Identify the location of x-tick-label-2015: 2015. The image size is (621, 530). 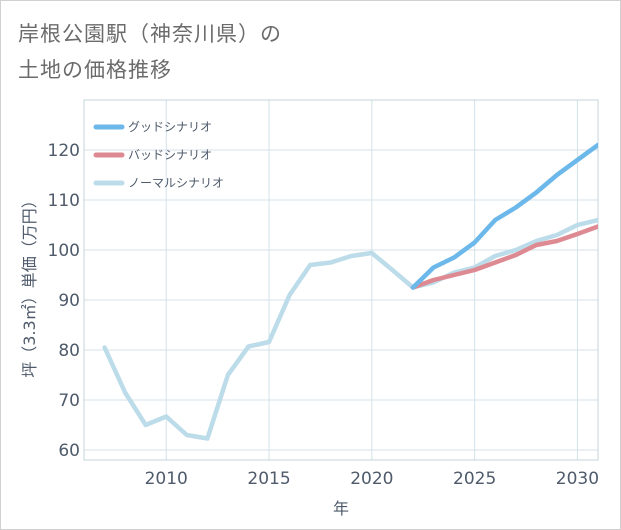
(268, 479).